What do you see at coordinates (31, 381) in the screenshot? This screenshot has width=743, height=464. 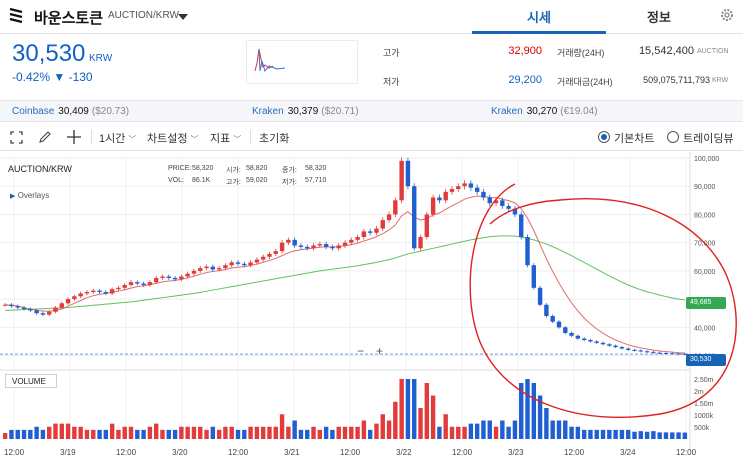 I see `volume-pane-label: VOLUME` at bounding box center [31, 381].